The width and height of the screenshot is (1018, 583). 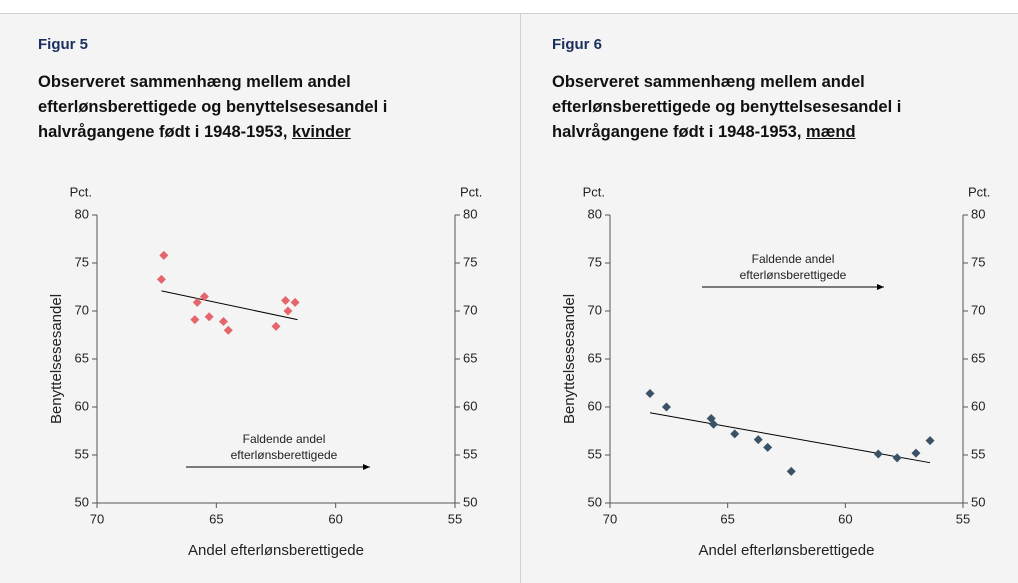 I want to click on figure-label: Figur 6, so click(x=577, y=44).